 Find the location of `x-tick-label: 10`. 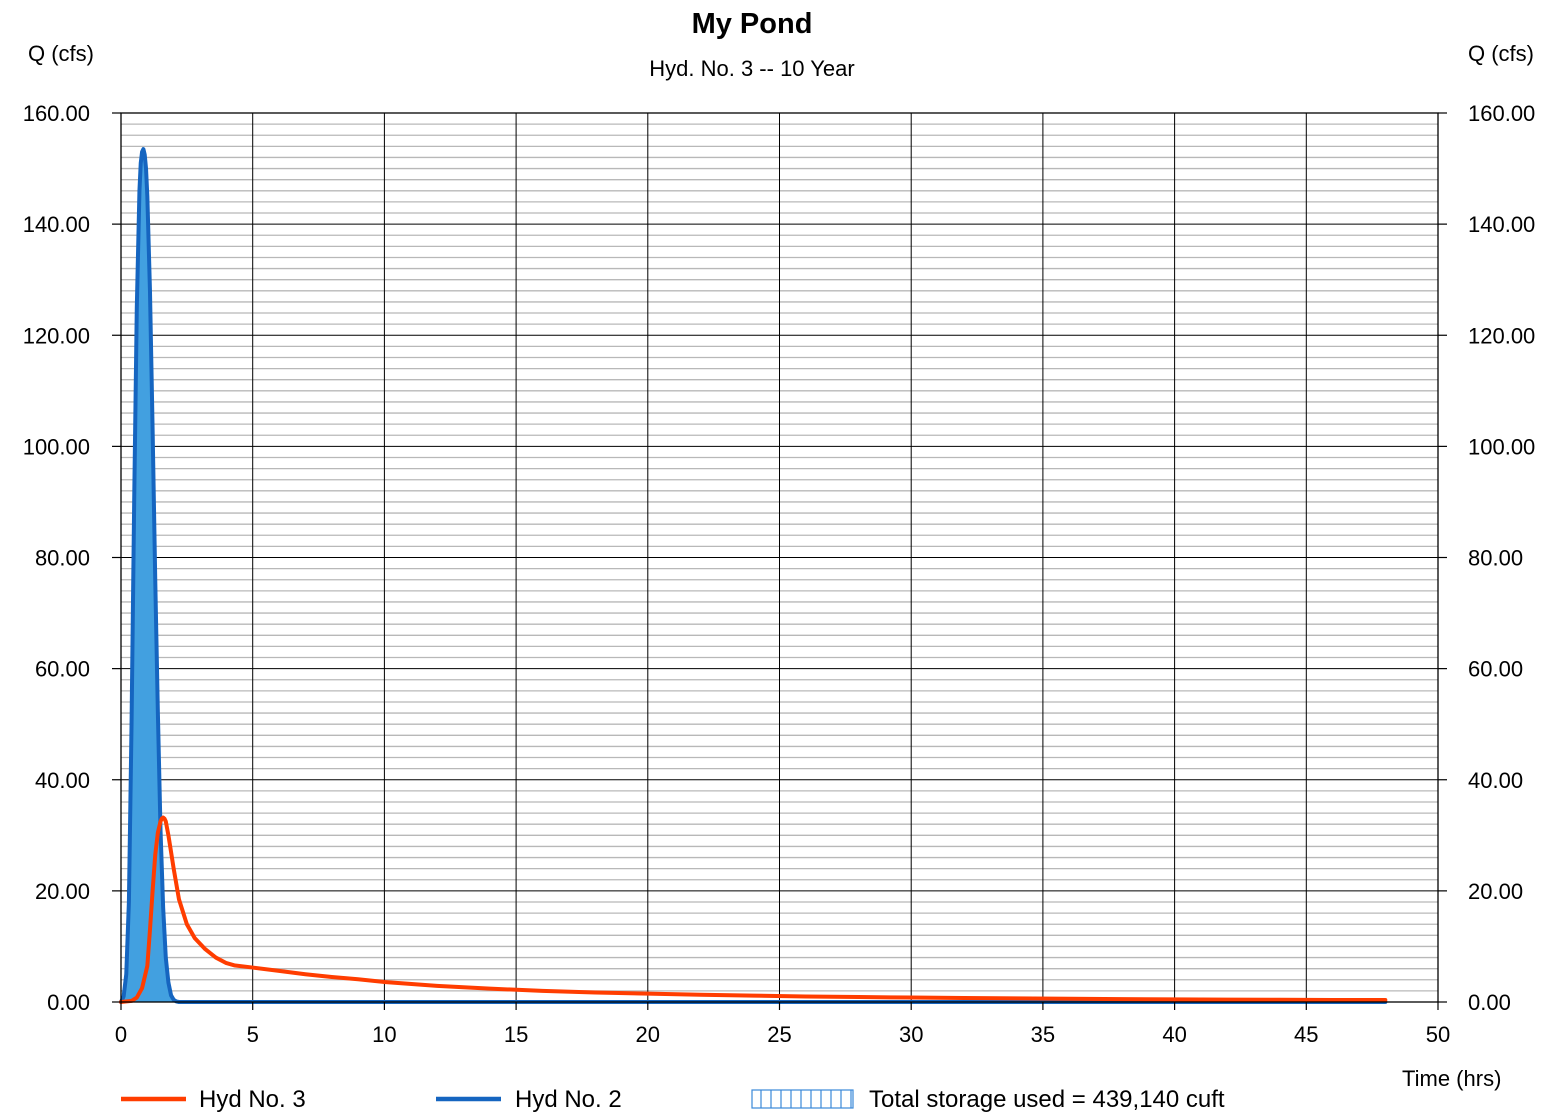

x-tick-label: 10 is located at coordinates (384, 1034).